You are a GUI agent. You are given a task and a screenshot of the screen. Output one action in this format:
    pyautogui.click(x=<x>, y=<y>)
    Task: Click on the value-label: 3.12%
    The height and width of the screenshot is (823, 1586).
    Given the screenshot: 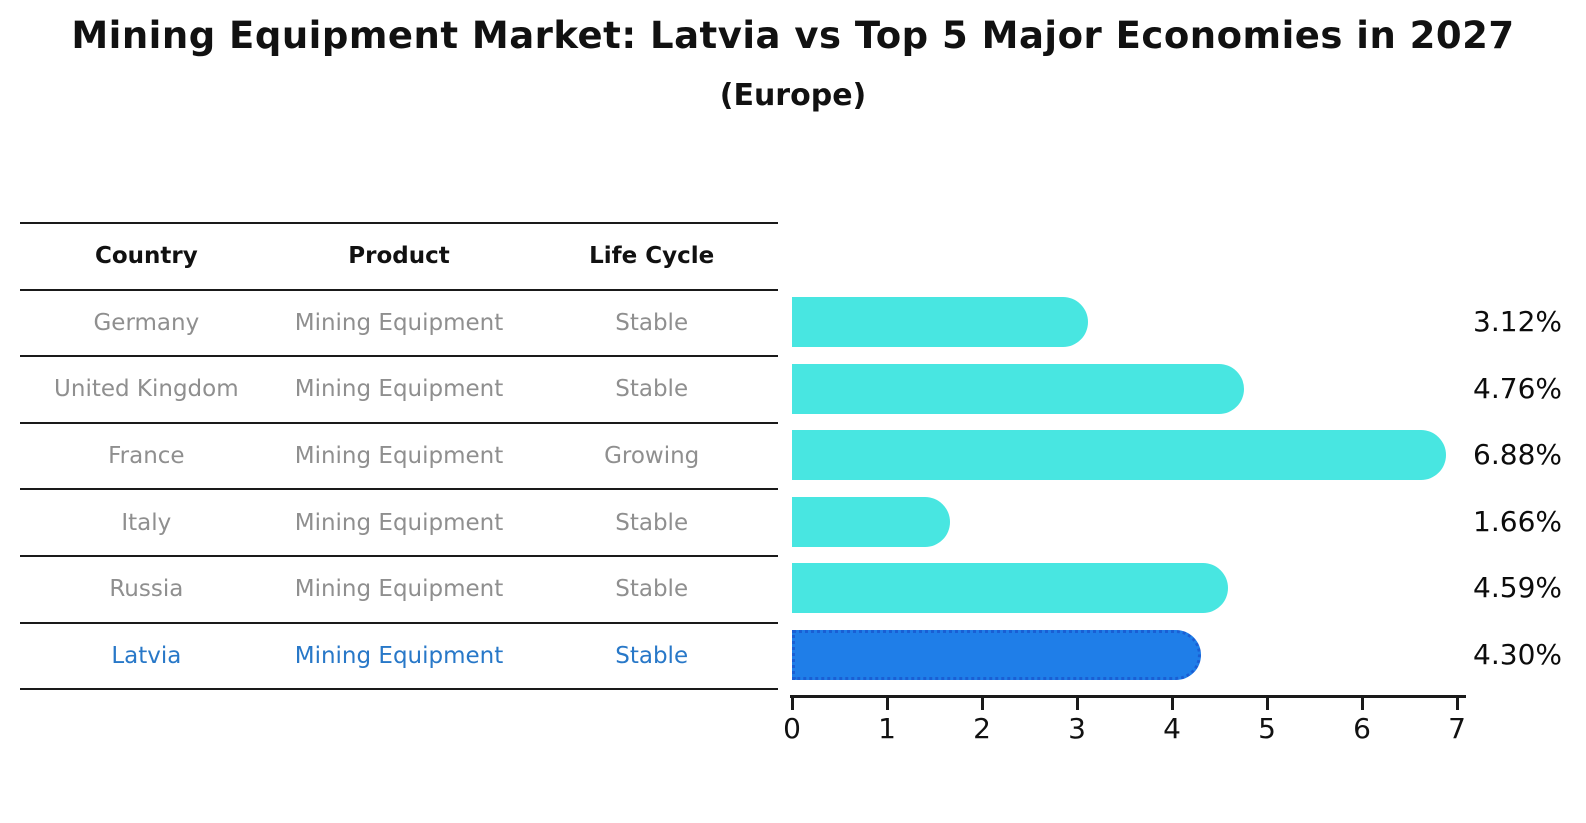 What is the action you would take?
    pyautogui.click(x=1517, y=321)
    